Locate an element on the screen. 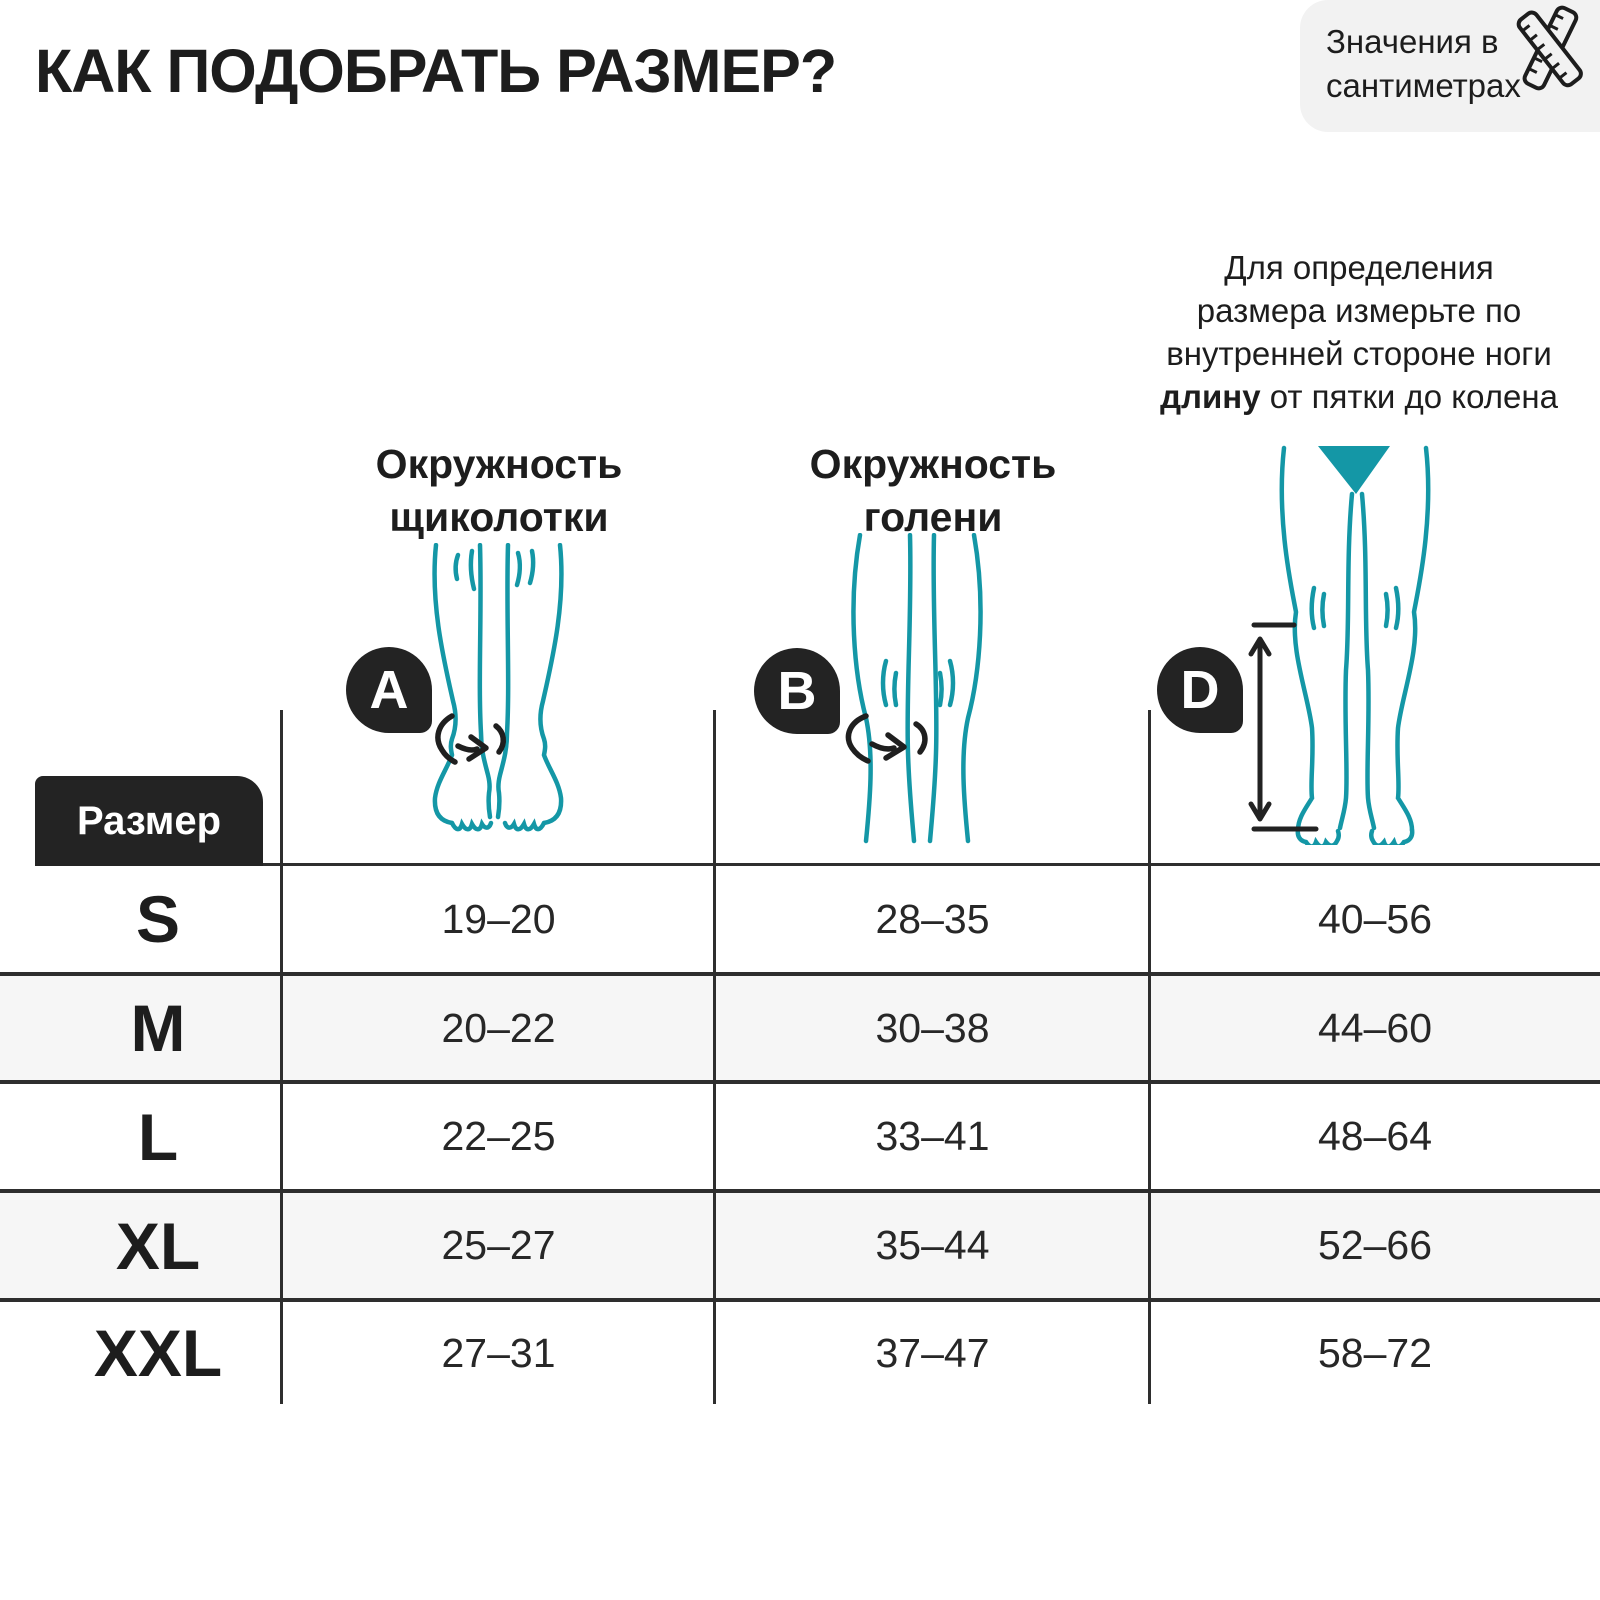 The height and width of the screenshot is (1600, 1600). units-note-line1: Значения в is located at coordinates (1412, 41).